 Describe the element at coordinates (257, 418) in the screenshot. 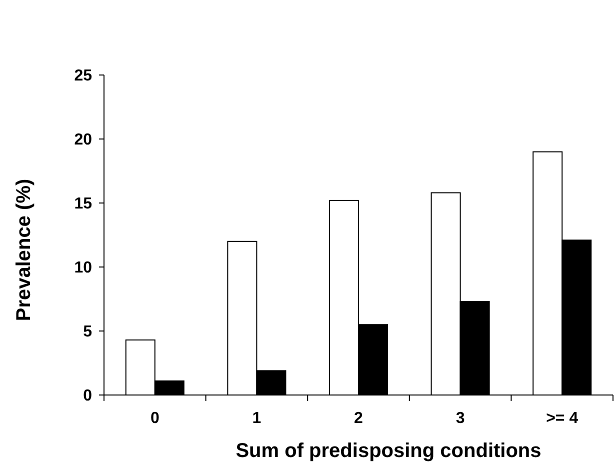

I see `x-tick-label: 1` at that location.